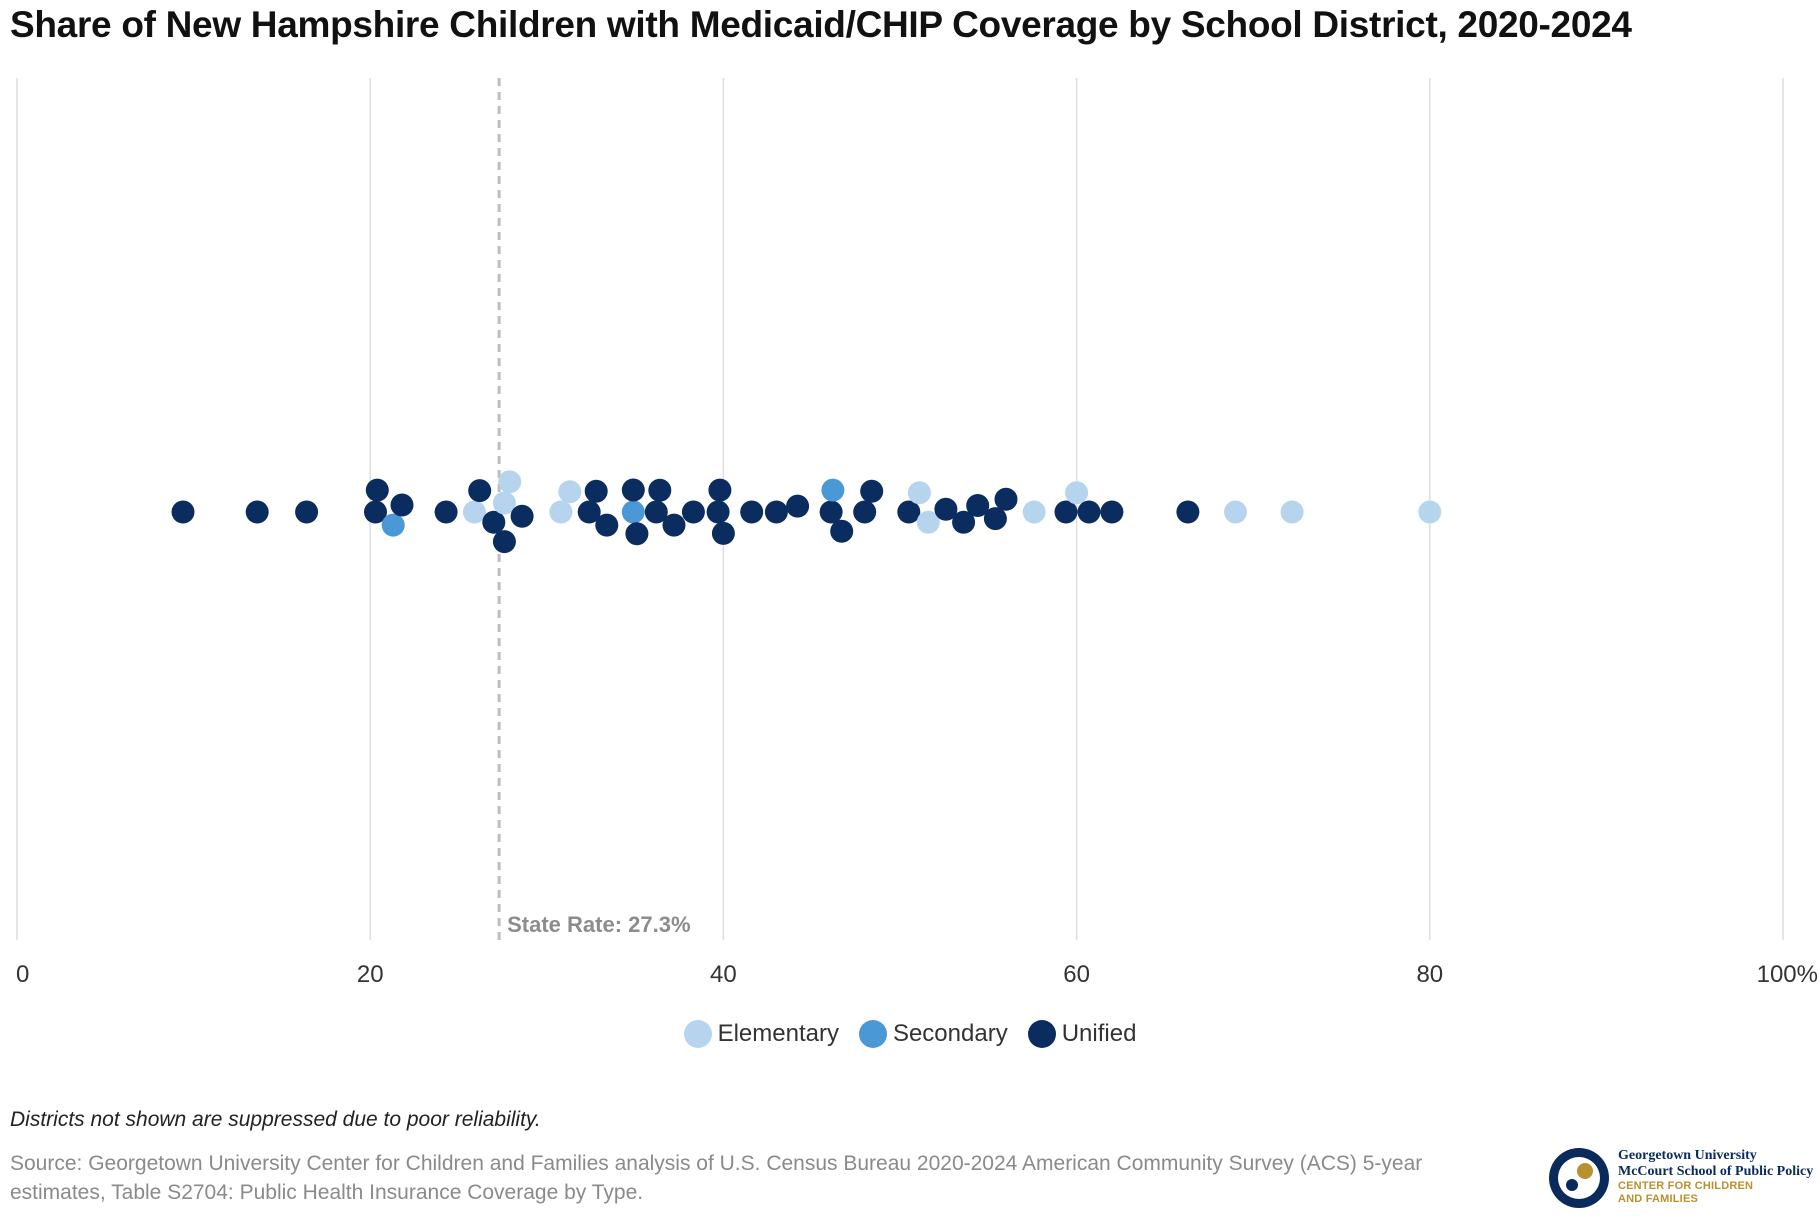 This screenshot has width=1820, height=1220. What do you see at coordinates (1041, 1034) in the screenshot?
I see `legend-swatch-unified` at bounding box center [1041, 1034].